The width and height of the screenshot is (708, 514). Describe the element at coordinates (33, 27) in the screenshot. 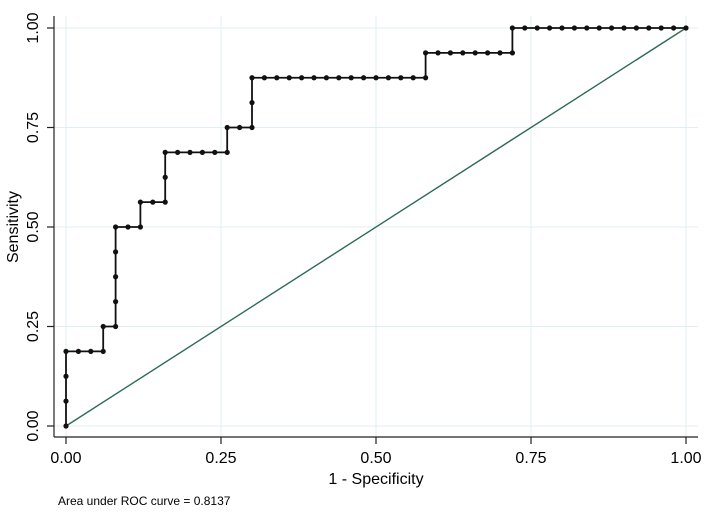

I see `y-tick-label: 1.00` at that location.